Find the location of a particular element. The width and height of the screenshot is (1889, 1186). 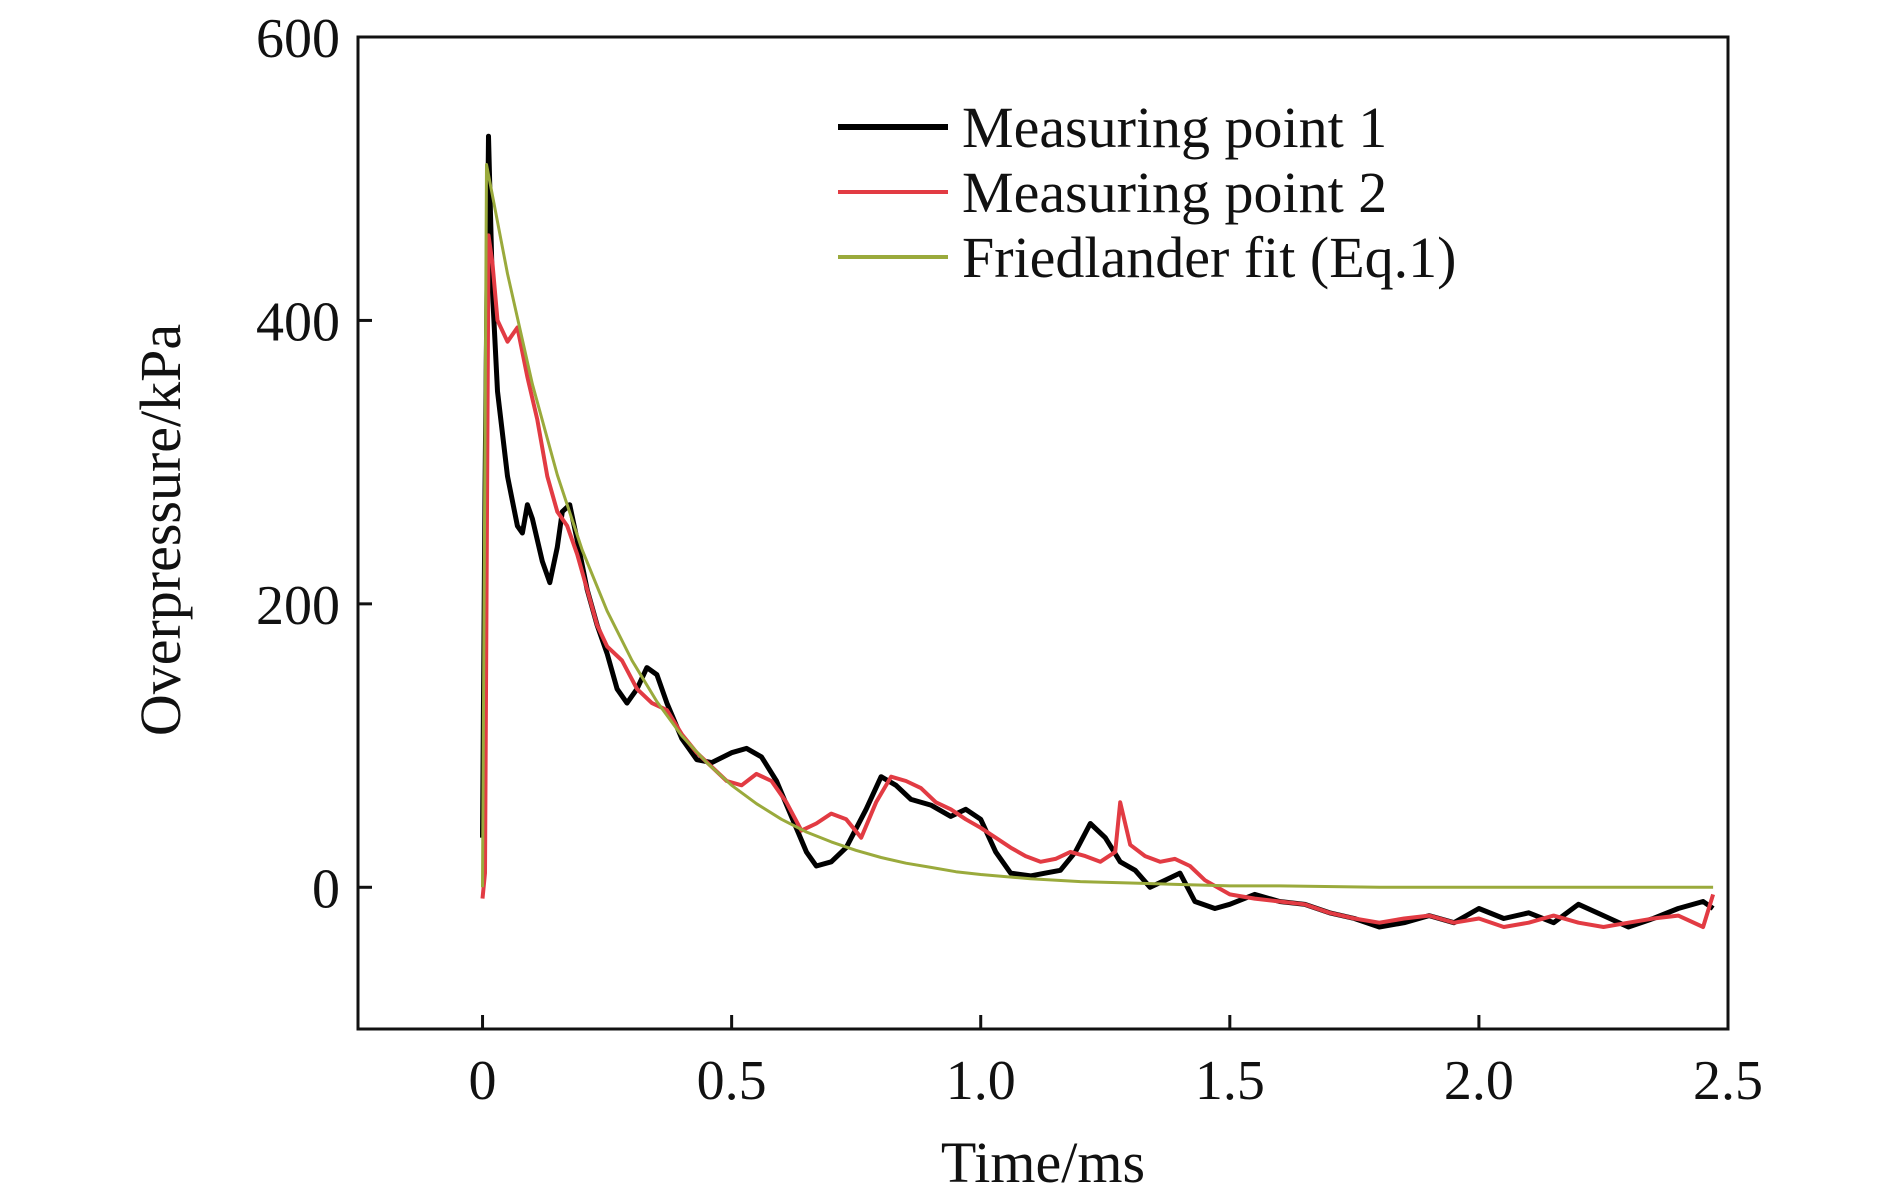

x-axis-title: Time/ms is located at coordinates (1043, 1158).